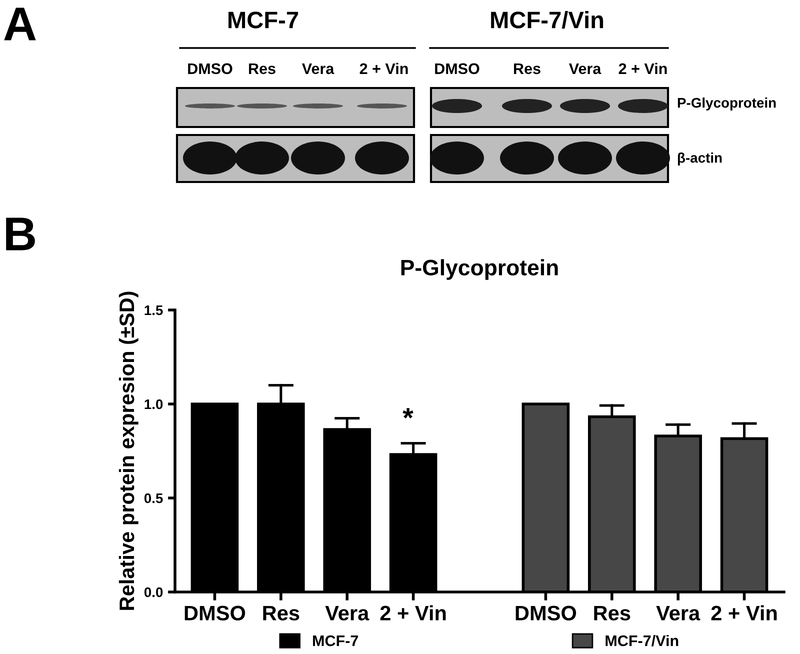 This screenshot has height=654, width=800. What do you see at coordinates (153, 592) in the screenshot?
I see `y-tick-label: 0.0` at bounding box center [153, 592].